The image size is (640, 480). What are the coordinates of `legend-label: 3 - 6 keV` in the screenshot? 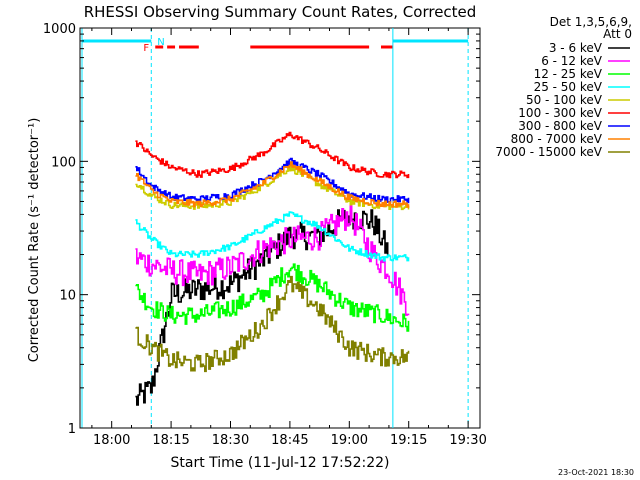 It's located at (576, 48).